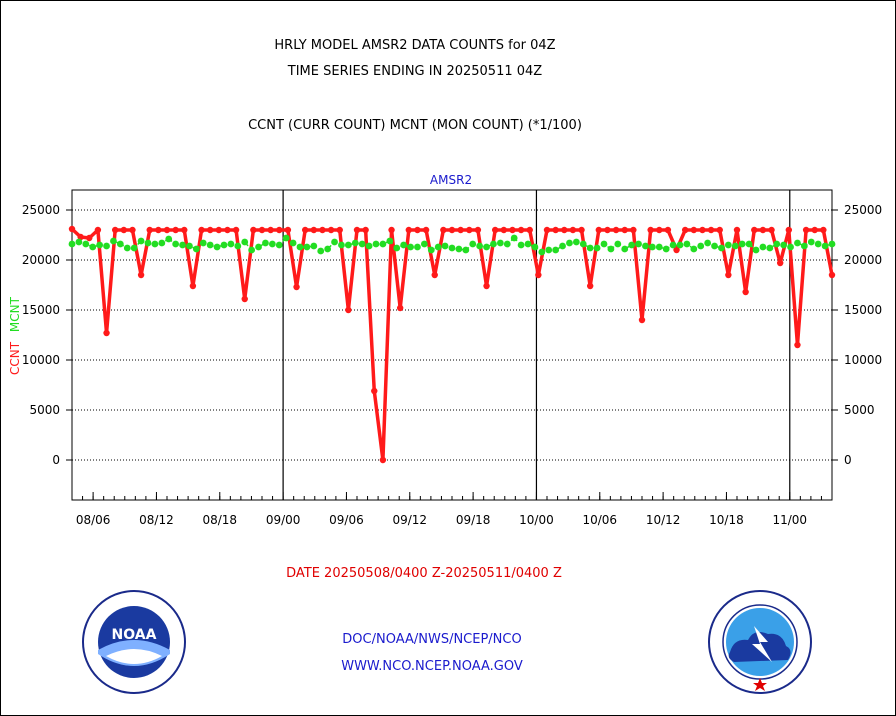  I want to click on y-tick-label-right: 25000, so click(863, 210).